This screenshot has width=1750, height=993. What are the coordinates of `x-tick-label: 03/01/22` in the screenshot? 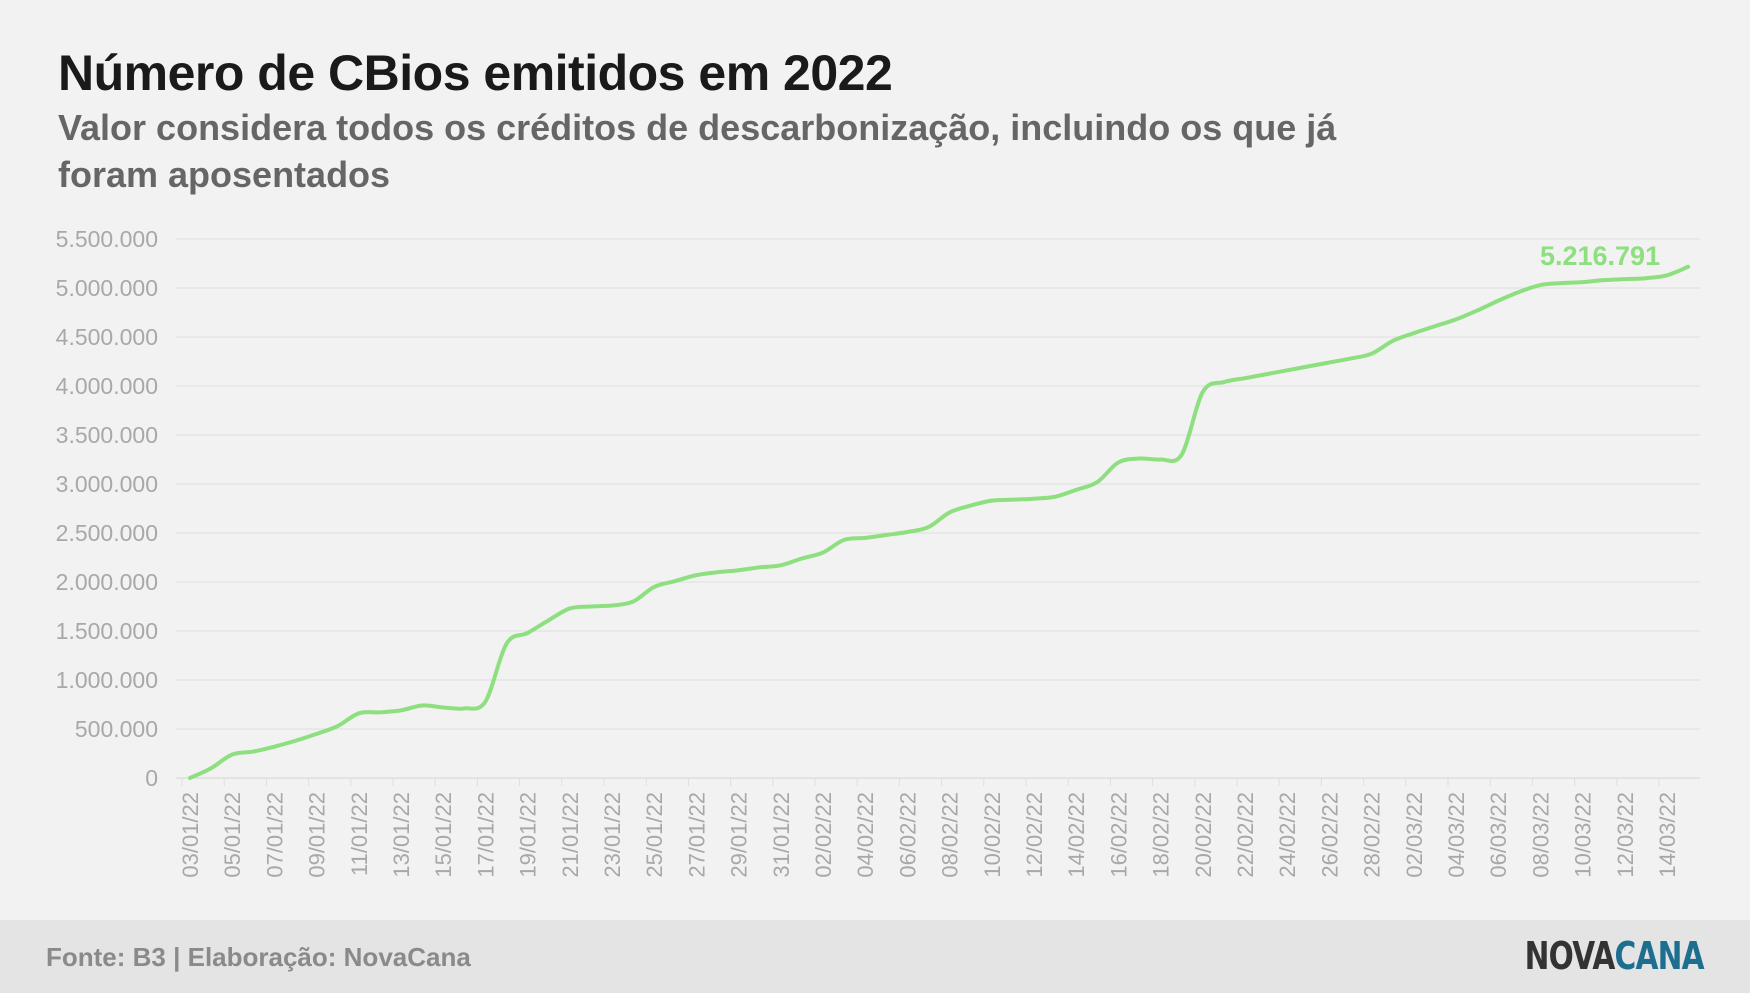 It's located at (190, 835).